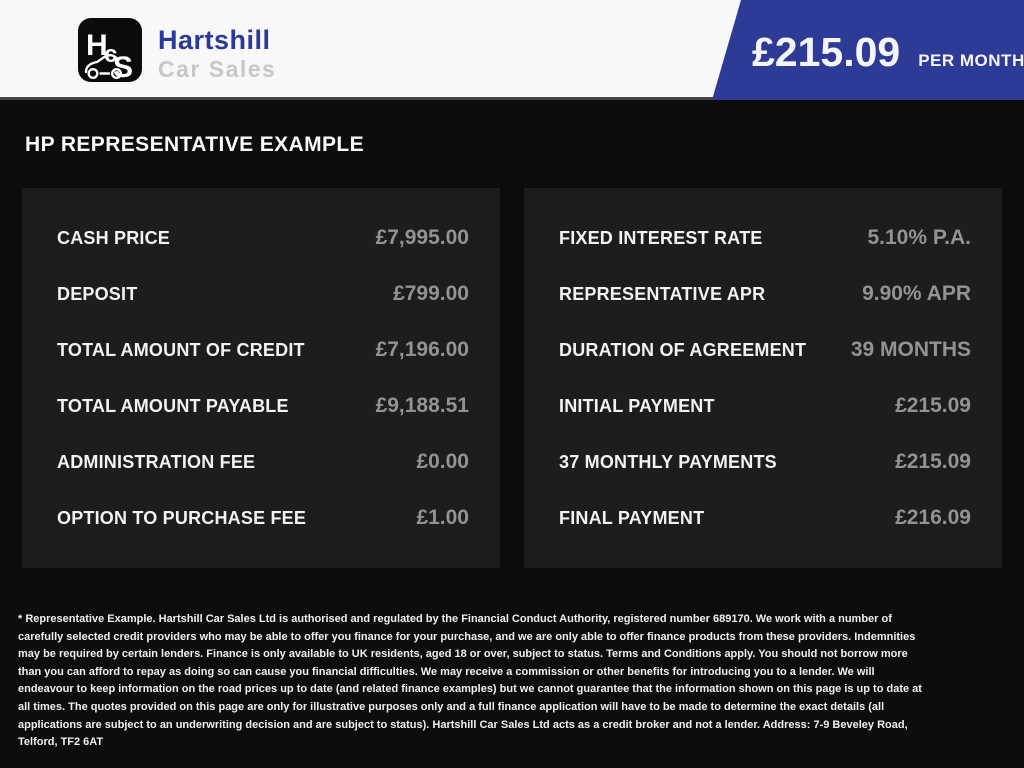  I want to click on row-label: OPTION TO PURCHASE FEE, so click(182, 517).